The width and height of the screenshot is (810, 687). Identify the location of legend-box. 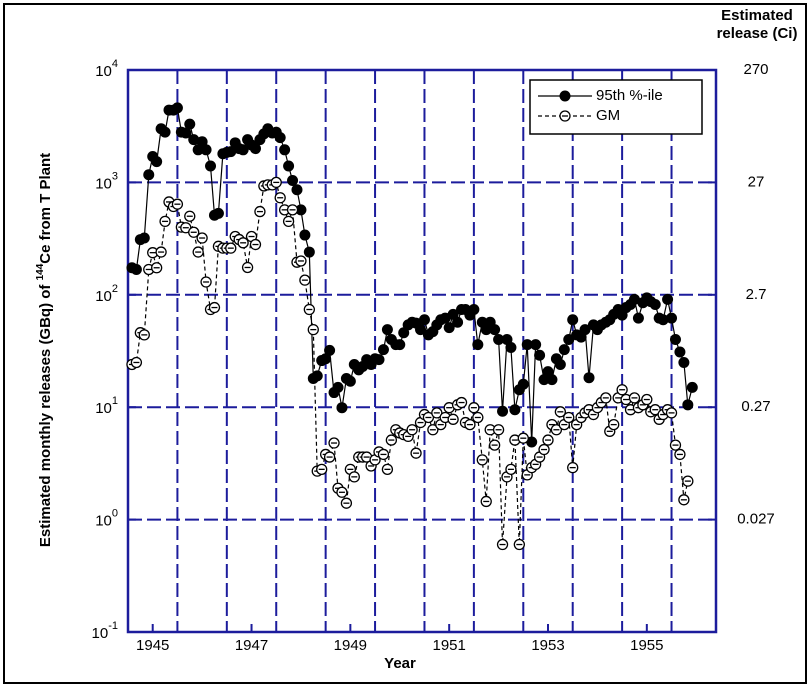
(616, 107).